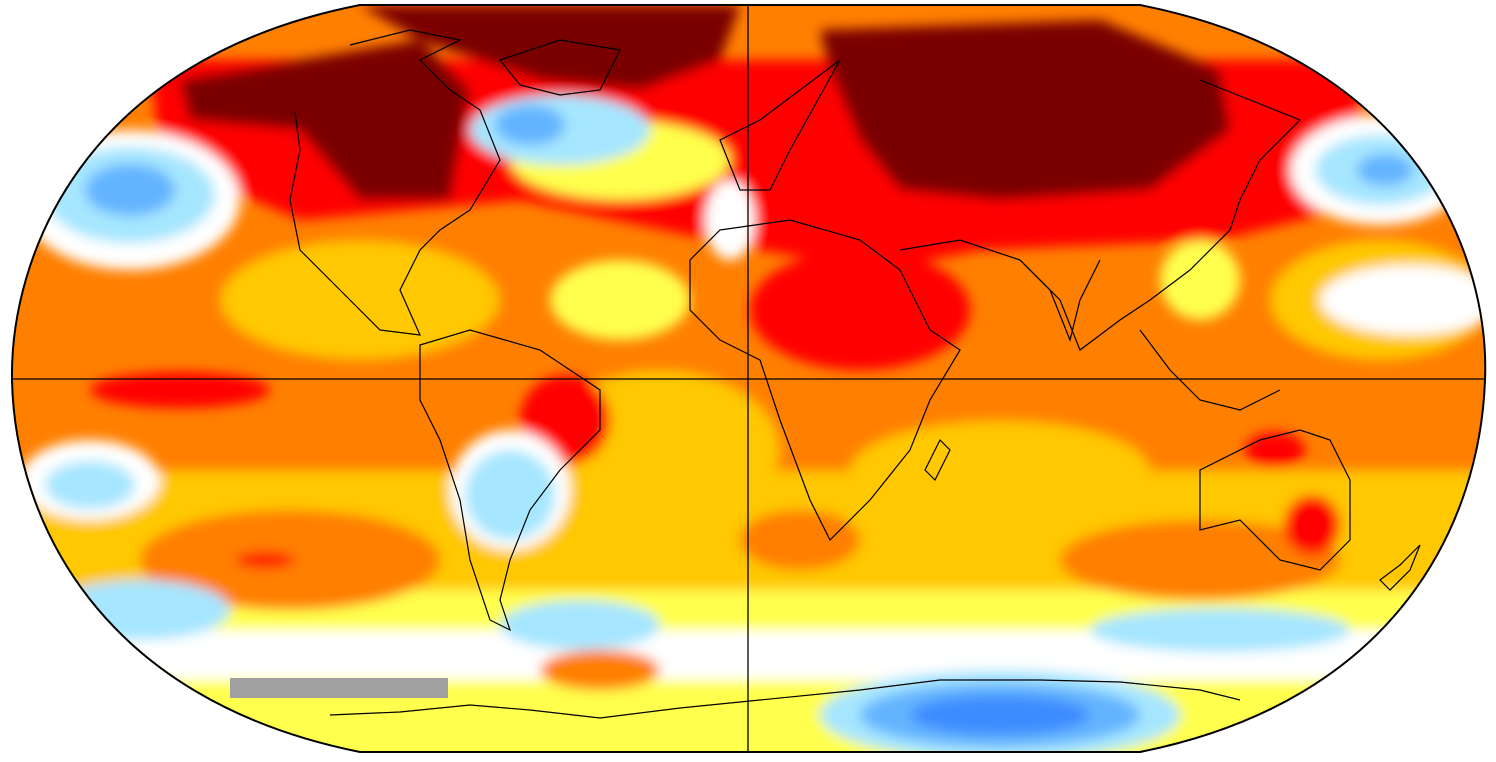 This screenshot has width=1496, height=762. Describe the element at coordinates (1403, 300) in the screenshot. I see `white-west-pacific` at that location.